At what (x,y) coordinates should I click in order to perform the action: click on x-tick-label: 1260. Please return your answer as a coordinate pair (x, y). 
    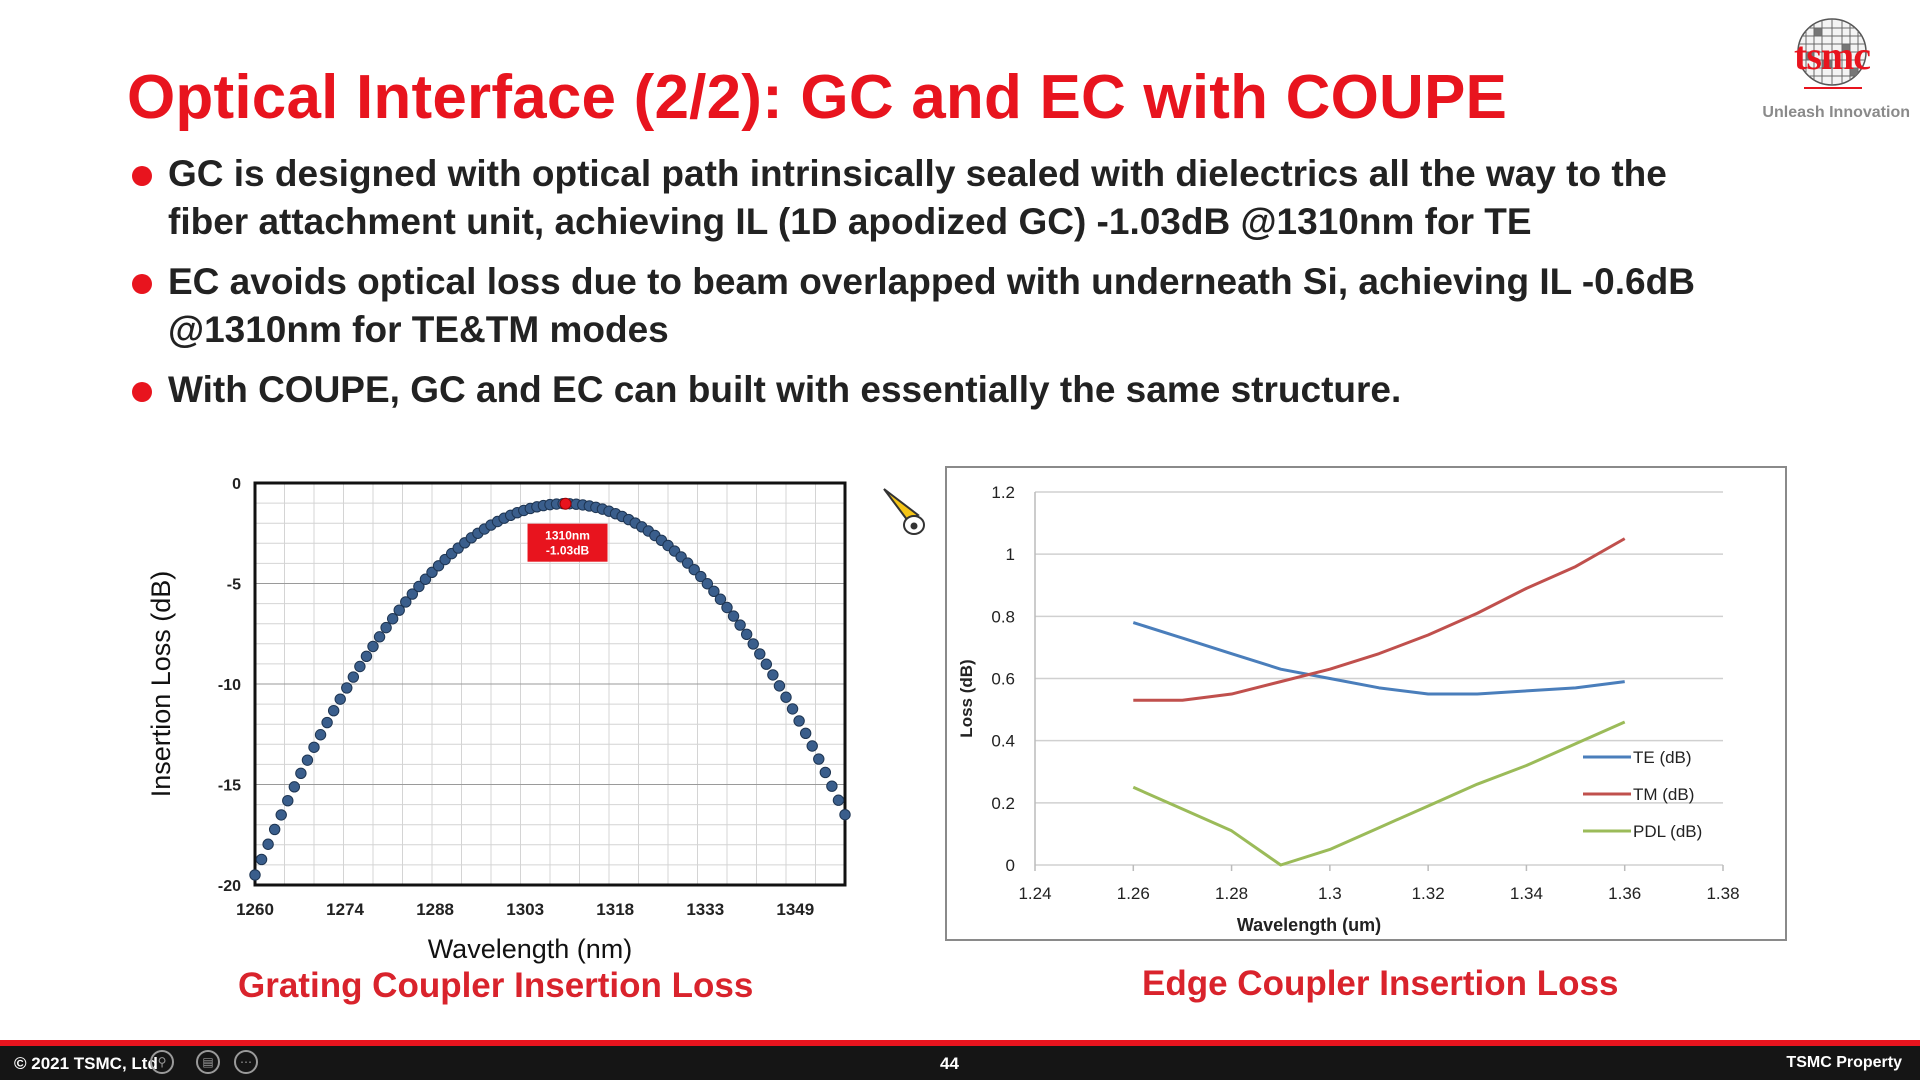
    Looking at the image, I should click on (255, 909).